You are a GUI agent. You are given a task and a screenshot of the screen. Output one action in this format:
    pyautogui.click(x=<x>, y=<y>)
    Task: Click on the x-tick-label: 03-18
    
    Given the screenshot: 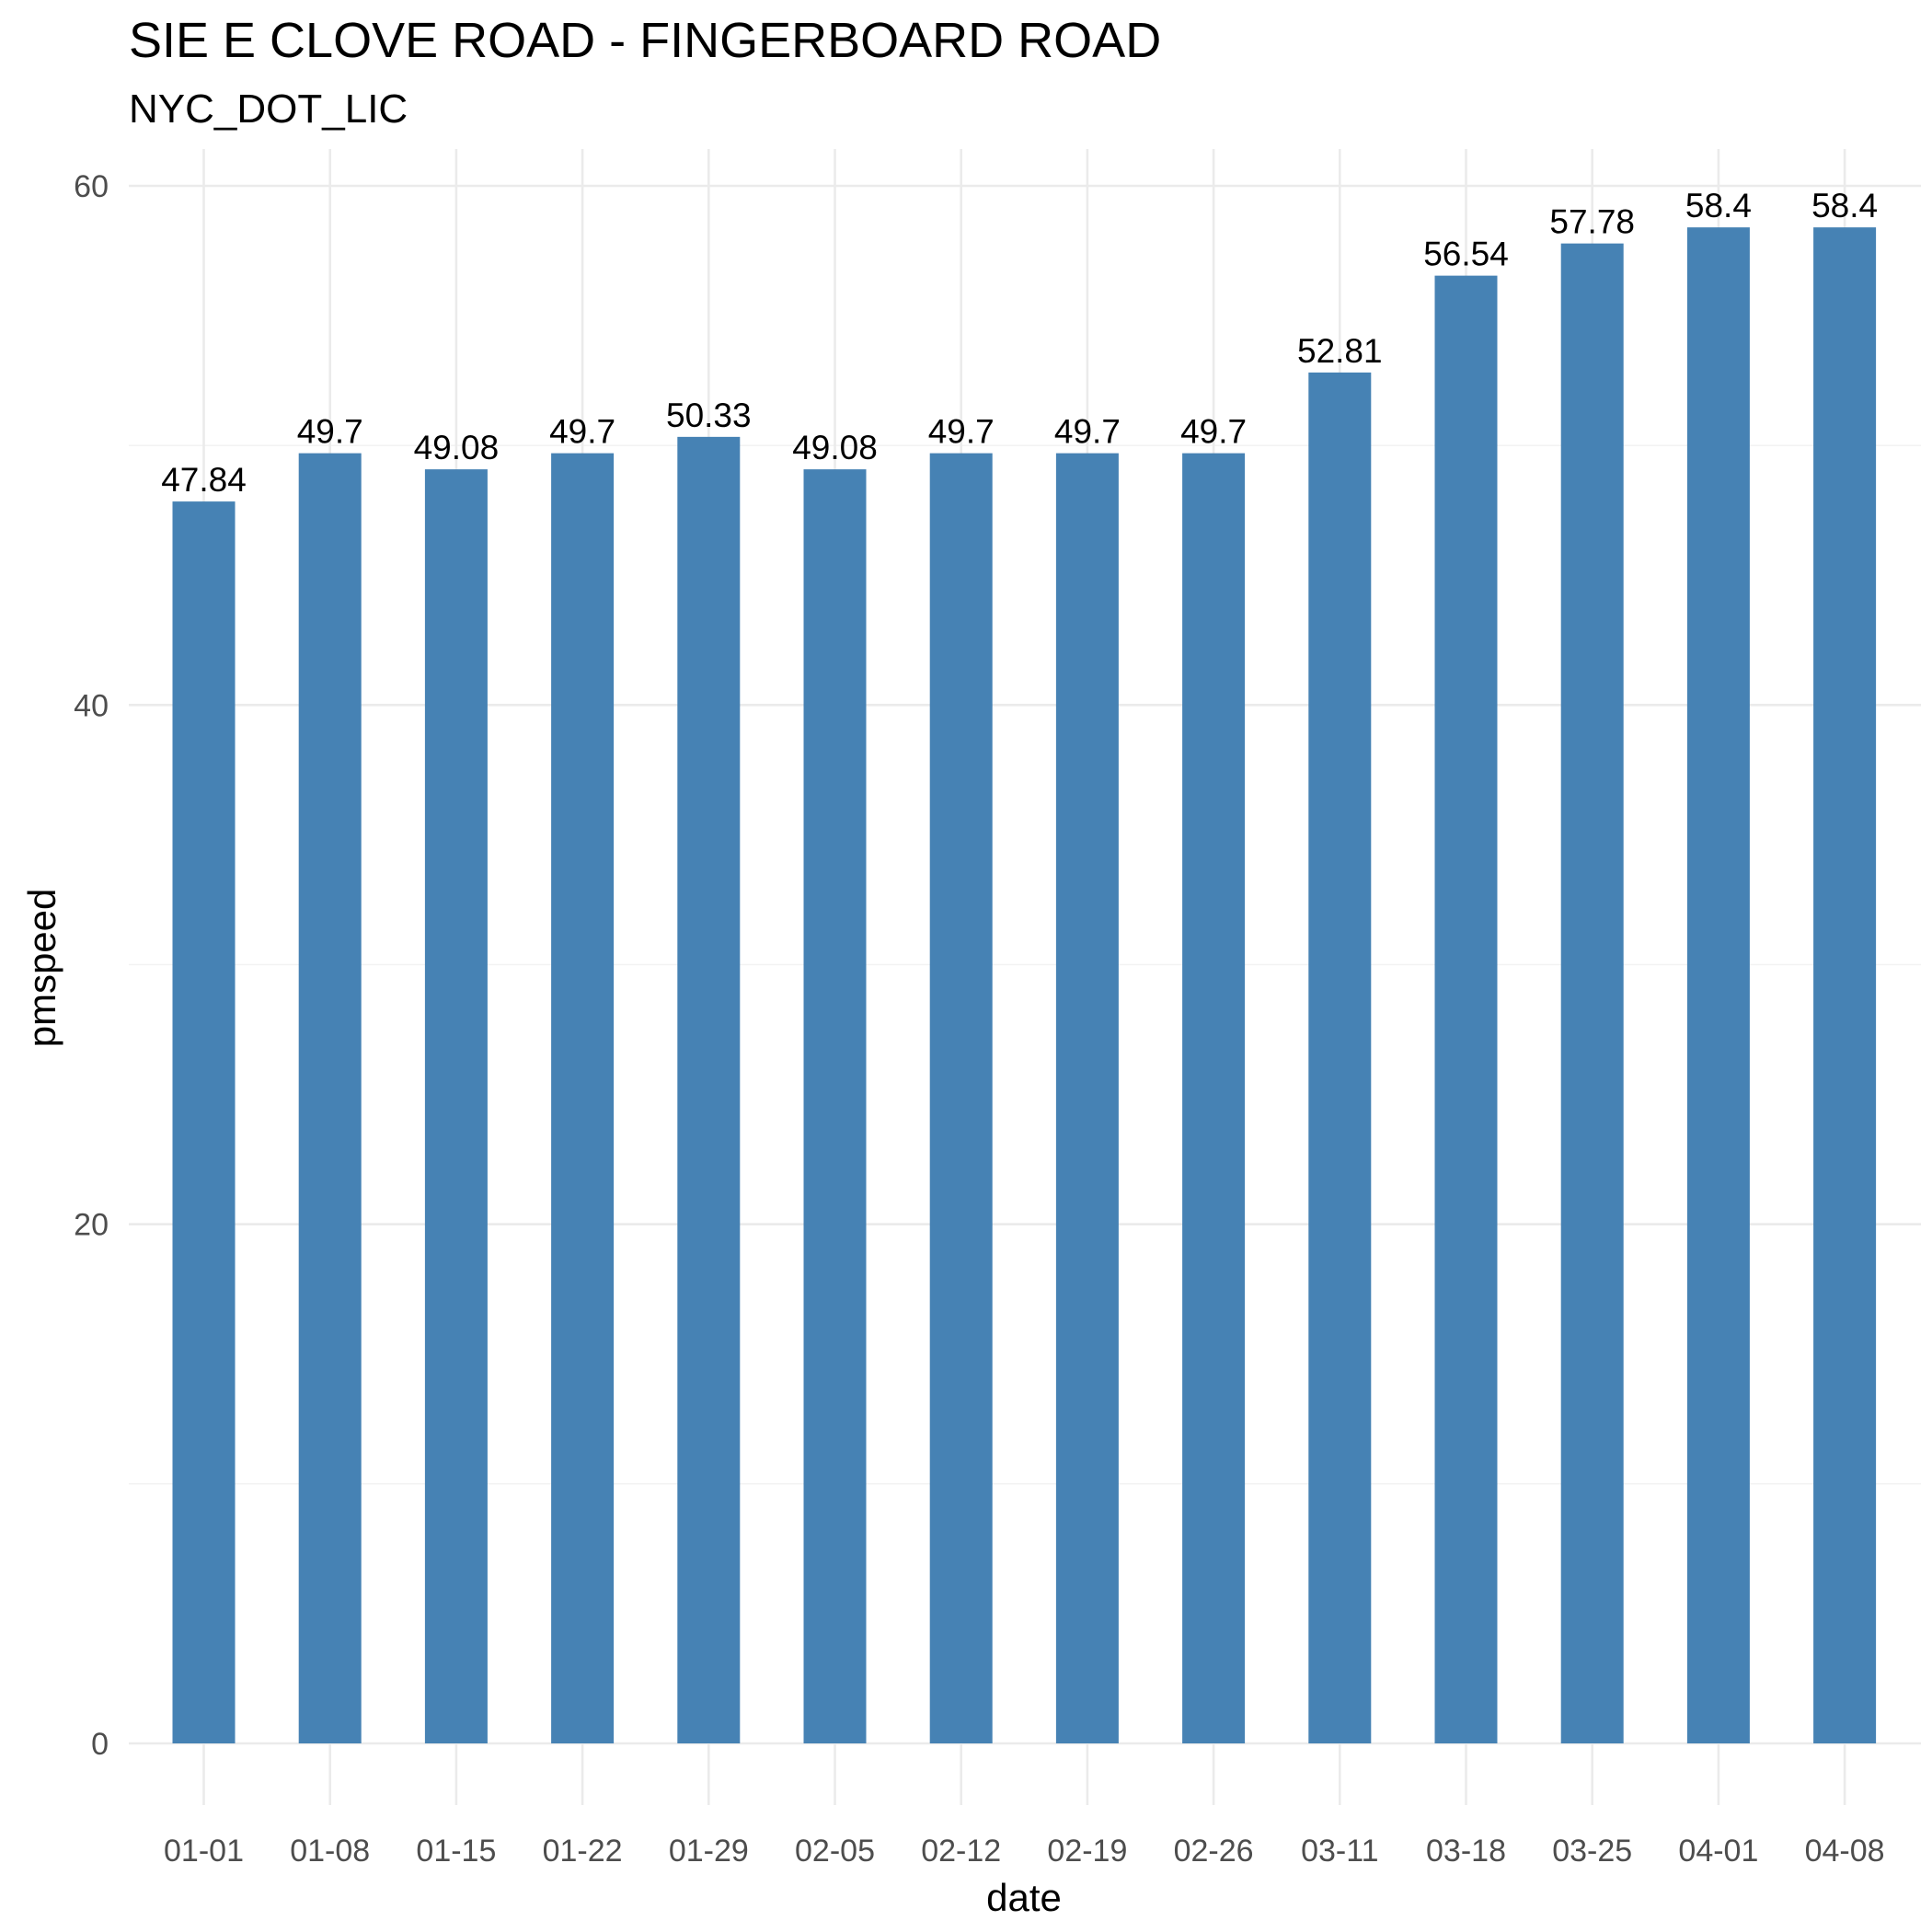 What is the action you would take?
    pyautogui.click(x=1466, y=1851)
    